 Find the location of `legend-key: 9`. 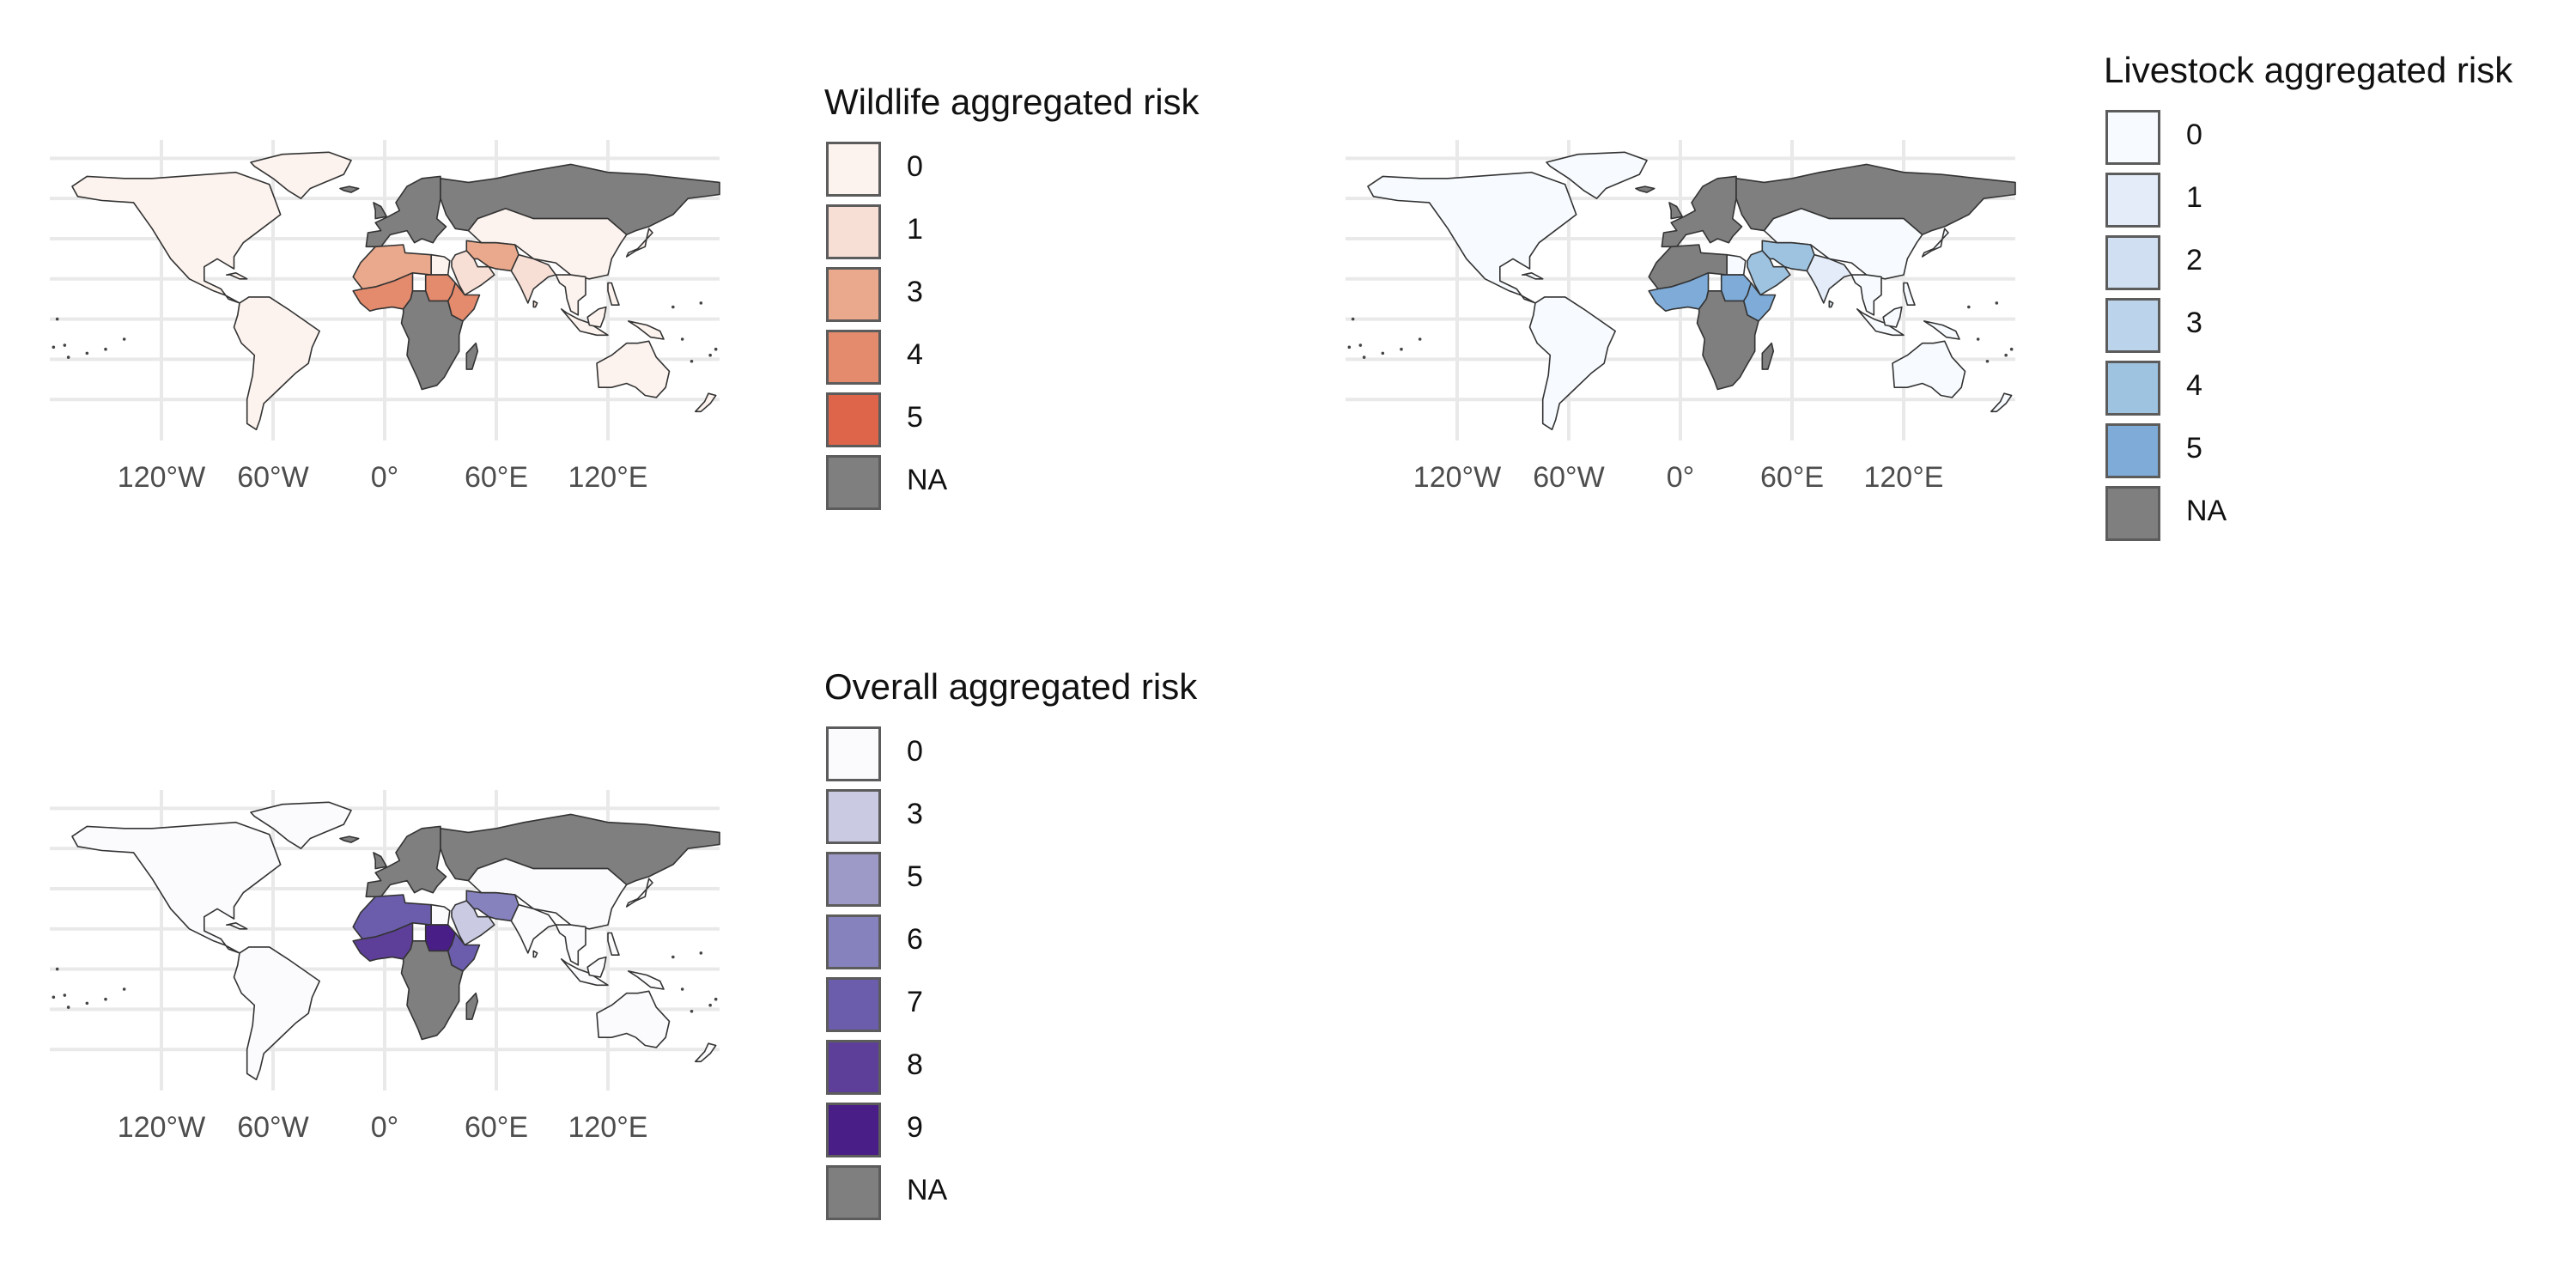

legend-key: 9 is located at coordinates (953, 1134).